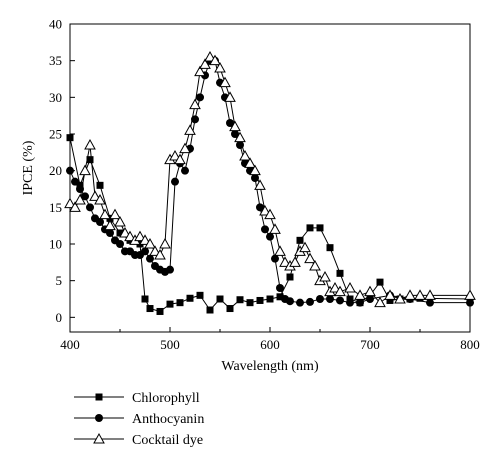 Image resolution: width=500 pixels, height=464 pixels. I want to click on y-tick-label: 15, so click(55, 207).